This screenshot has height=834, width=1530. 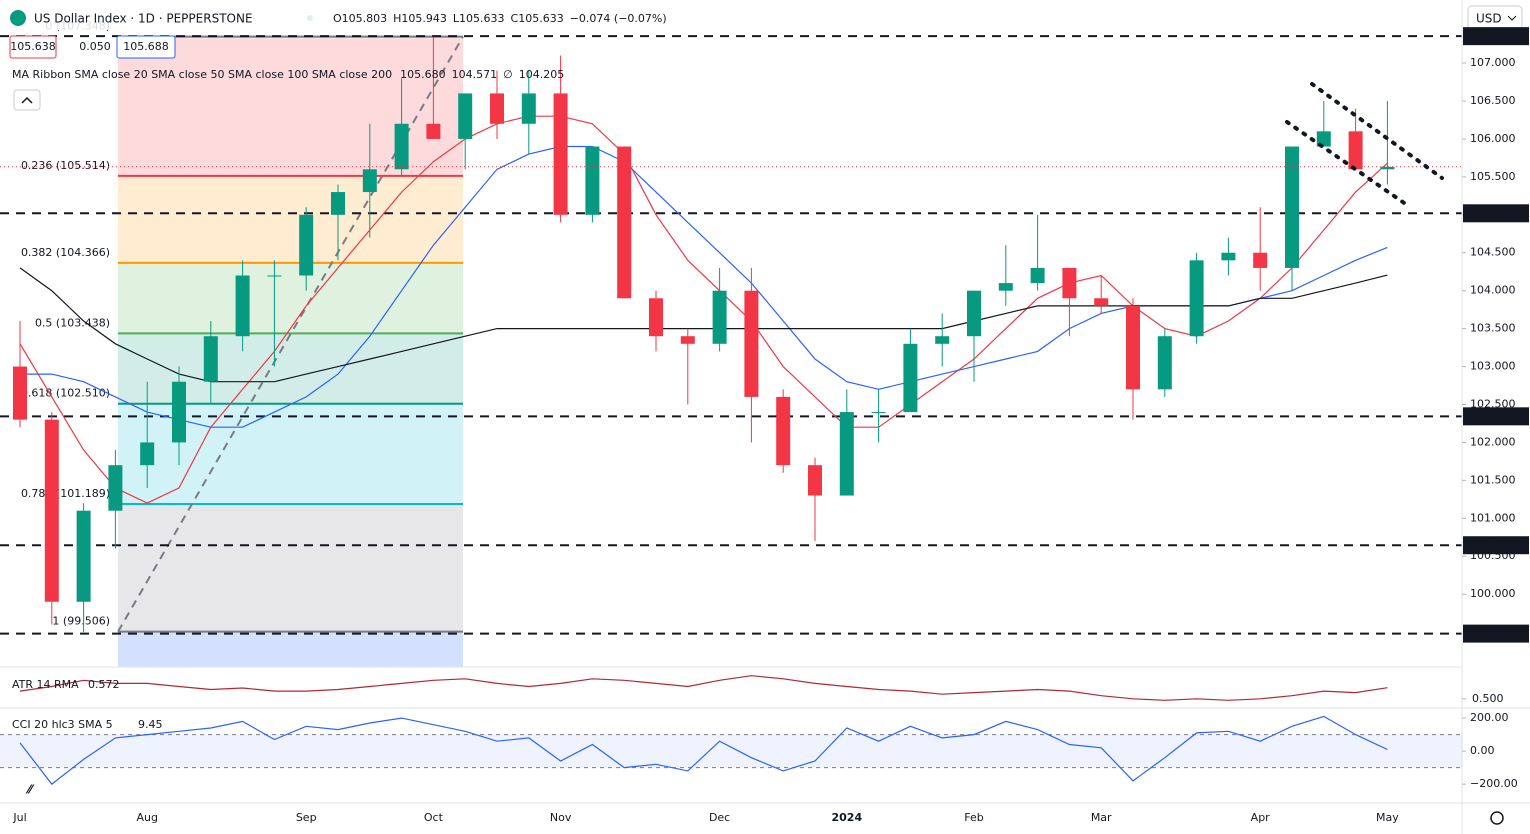 What do you see at coordinates (561, 817) in the screenshot?
I see `x-tick-label: Nov` at bounding box center [561, 817].